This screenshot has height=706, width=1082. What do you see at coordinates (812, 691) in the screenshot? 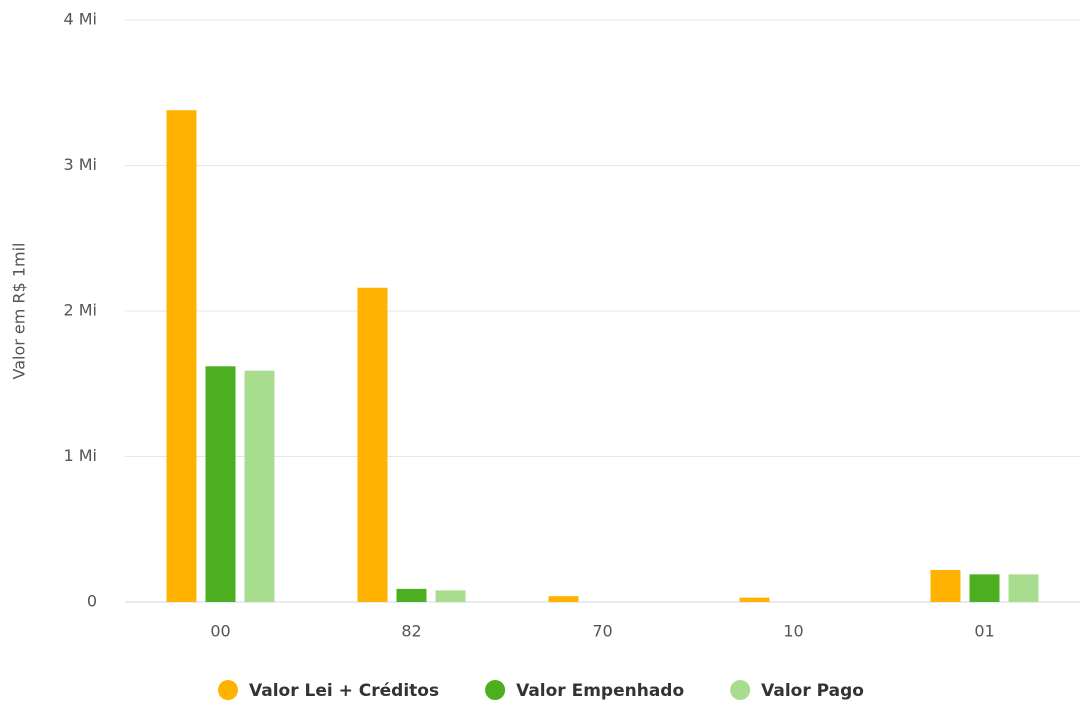
I see `legend-label: Valor Pago` at bounding box center [812, 691].